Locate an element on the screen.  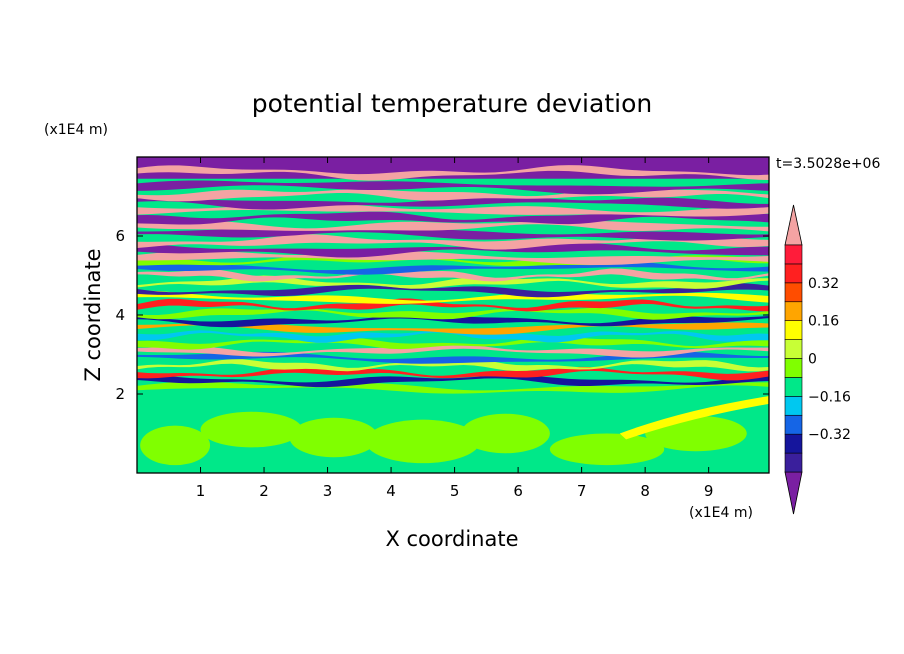
chart-title: potential temperature deviation is located at coordinates (452, 103).